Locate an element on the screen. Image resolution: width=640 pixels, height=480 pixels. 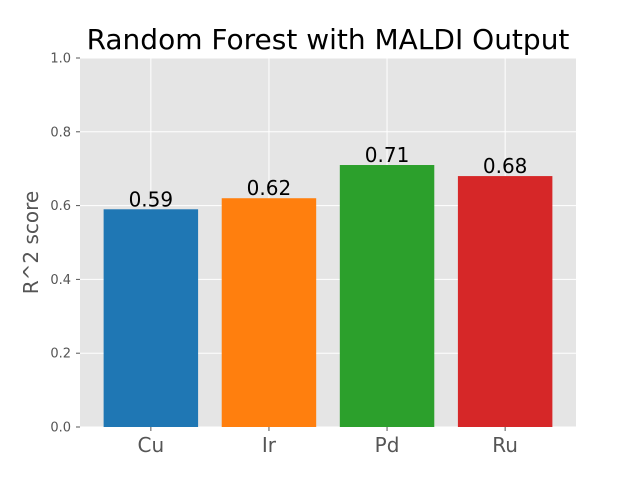
y-axis-label: R^2 score is located at coordinates (31, 242).